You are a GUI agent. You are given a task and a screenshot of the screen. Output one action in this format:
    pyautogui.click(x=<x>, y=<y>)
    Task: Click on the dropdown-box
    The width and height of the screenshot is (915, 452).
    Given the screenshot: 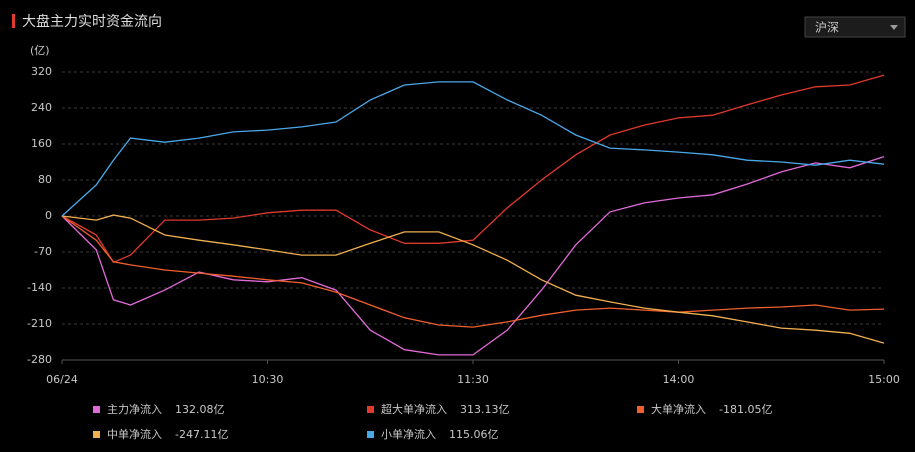 What is the action you would take?
    pyautogui.click(x=855, y=27)
    